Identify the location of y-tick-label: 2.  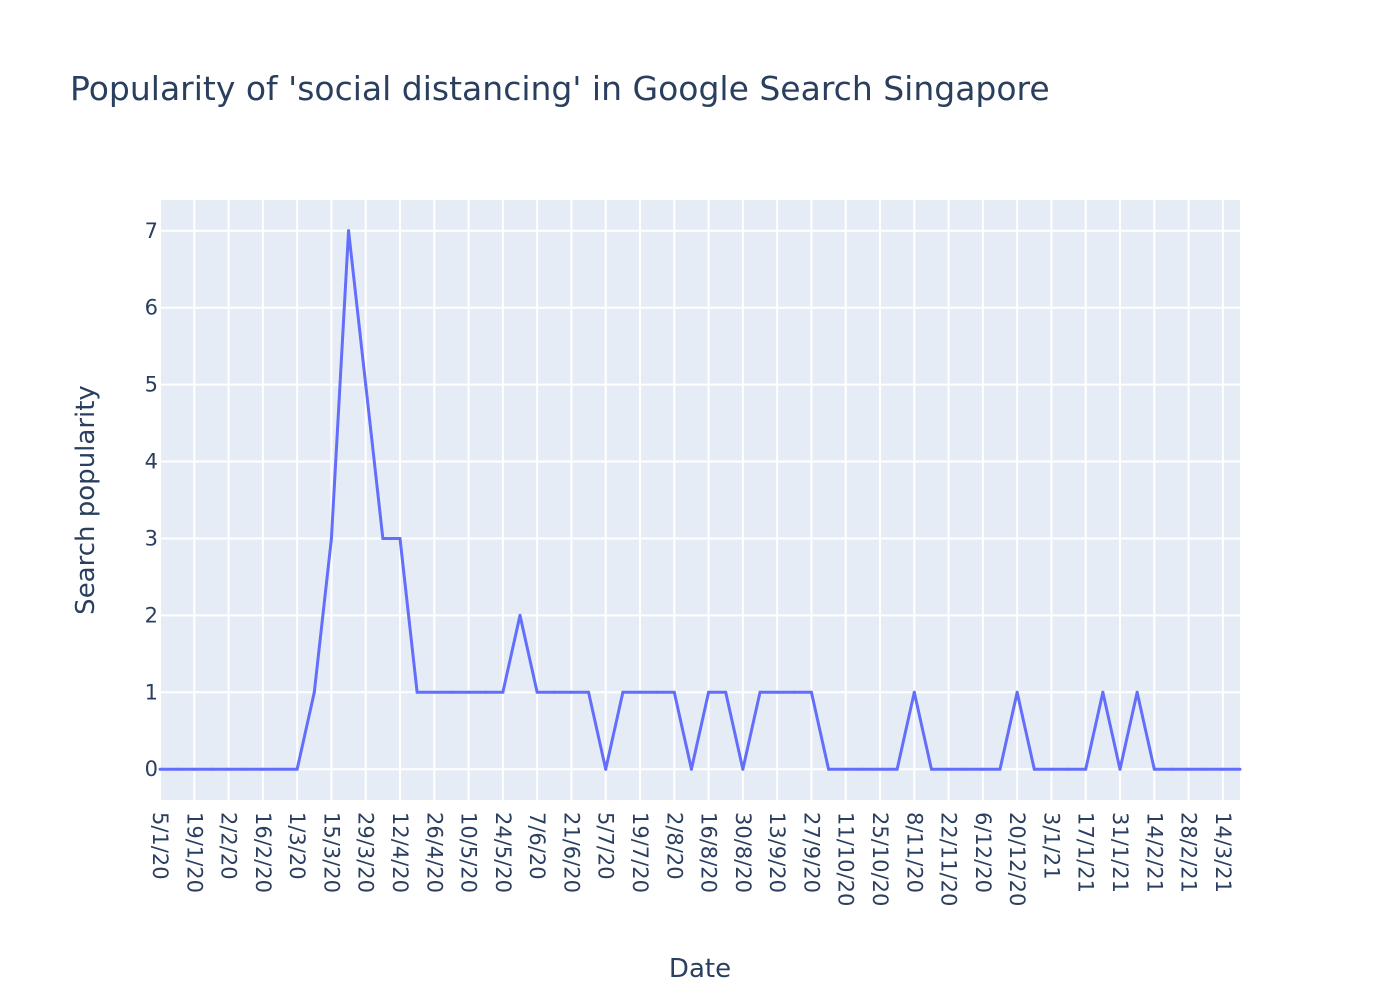
(151, 615).